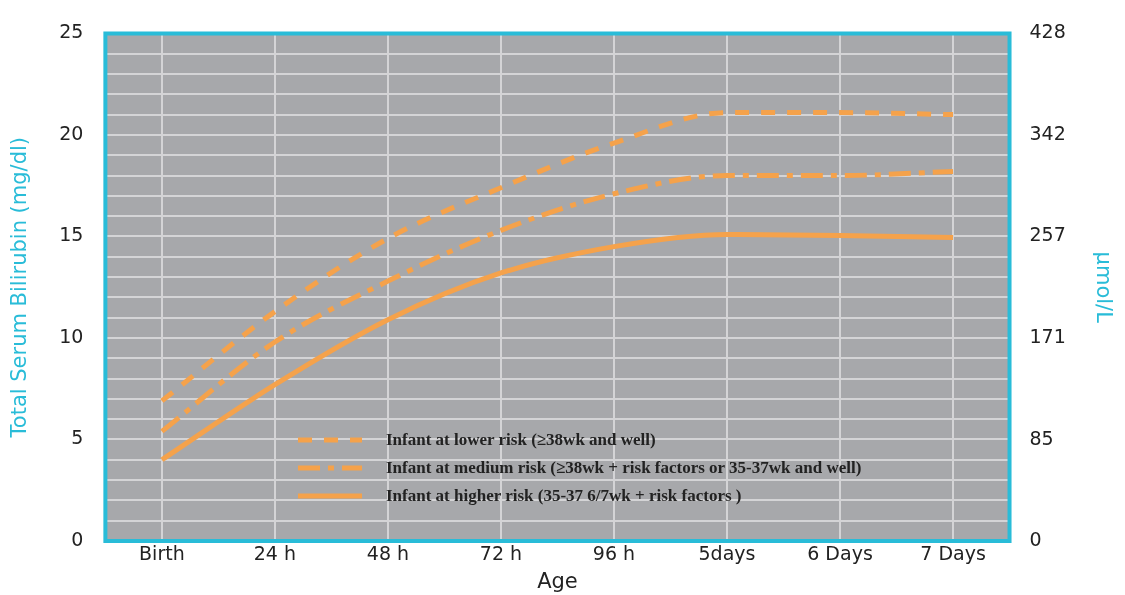 This screenshot has width=1125, height=595. What do you see at coordinates (77, 437) in the screenshot?
I see `y-tick-label: 5` at bounding box center [77, 437].